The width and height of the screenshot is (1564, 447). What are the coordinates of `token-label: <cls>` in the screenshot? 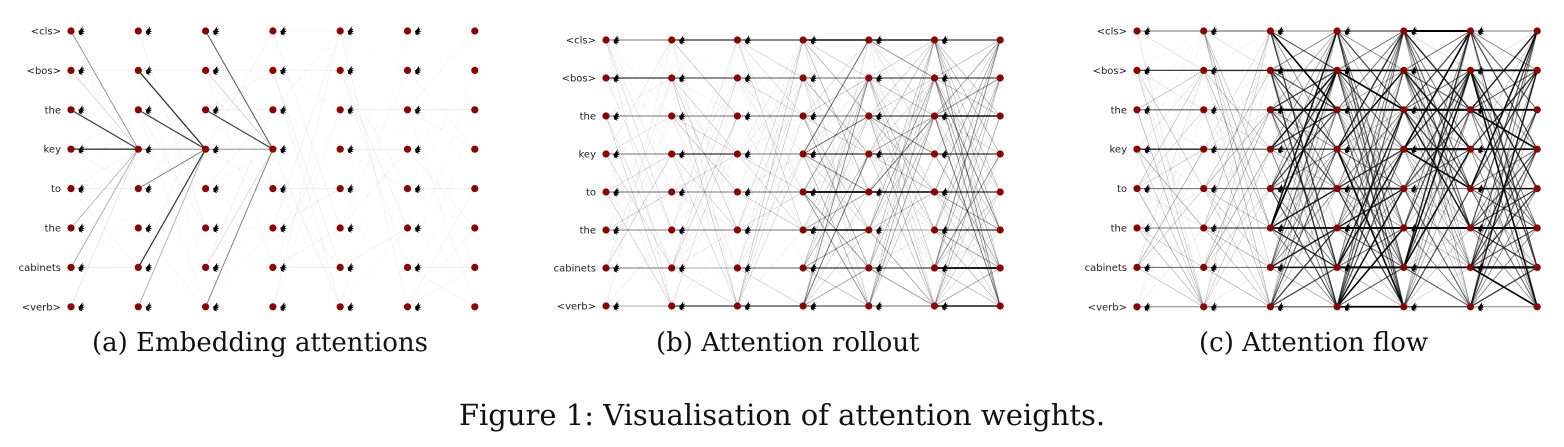 It's located at (46, 32).